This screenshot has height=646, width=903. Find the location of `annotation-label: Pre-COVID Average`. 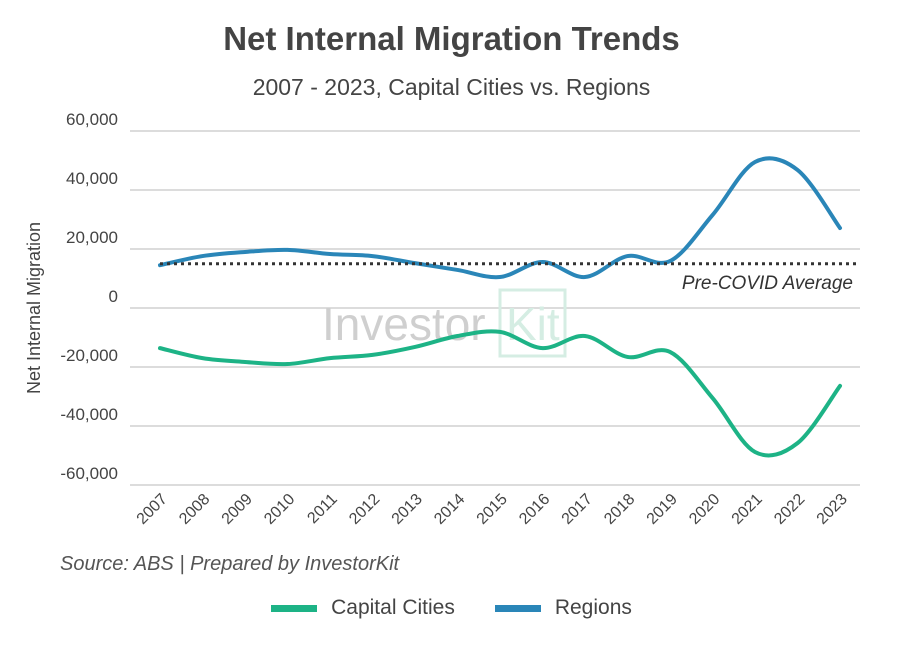

annotation-label: Pre-COVID Average is located at coordinates (767, 283).